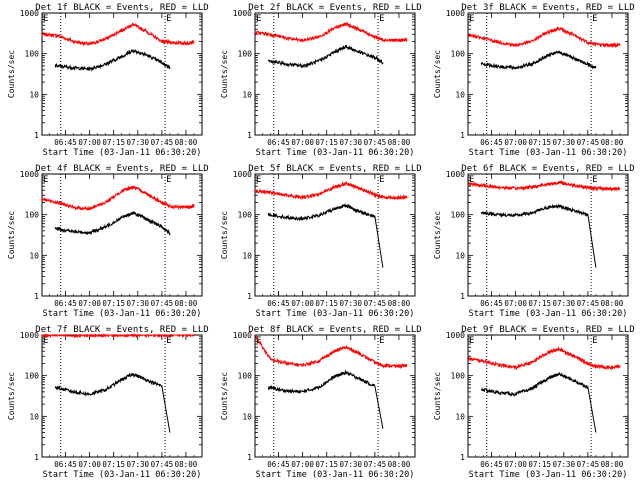 This screenshot has height=480, width=640. I want to click on panel-title: Det 3f BLACK = Events, RED = LLD, so click(547, 8).